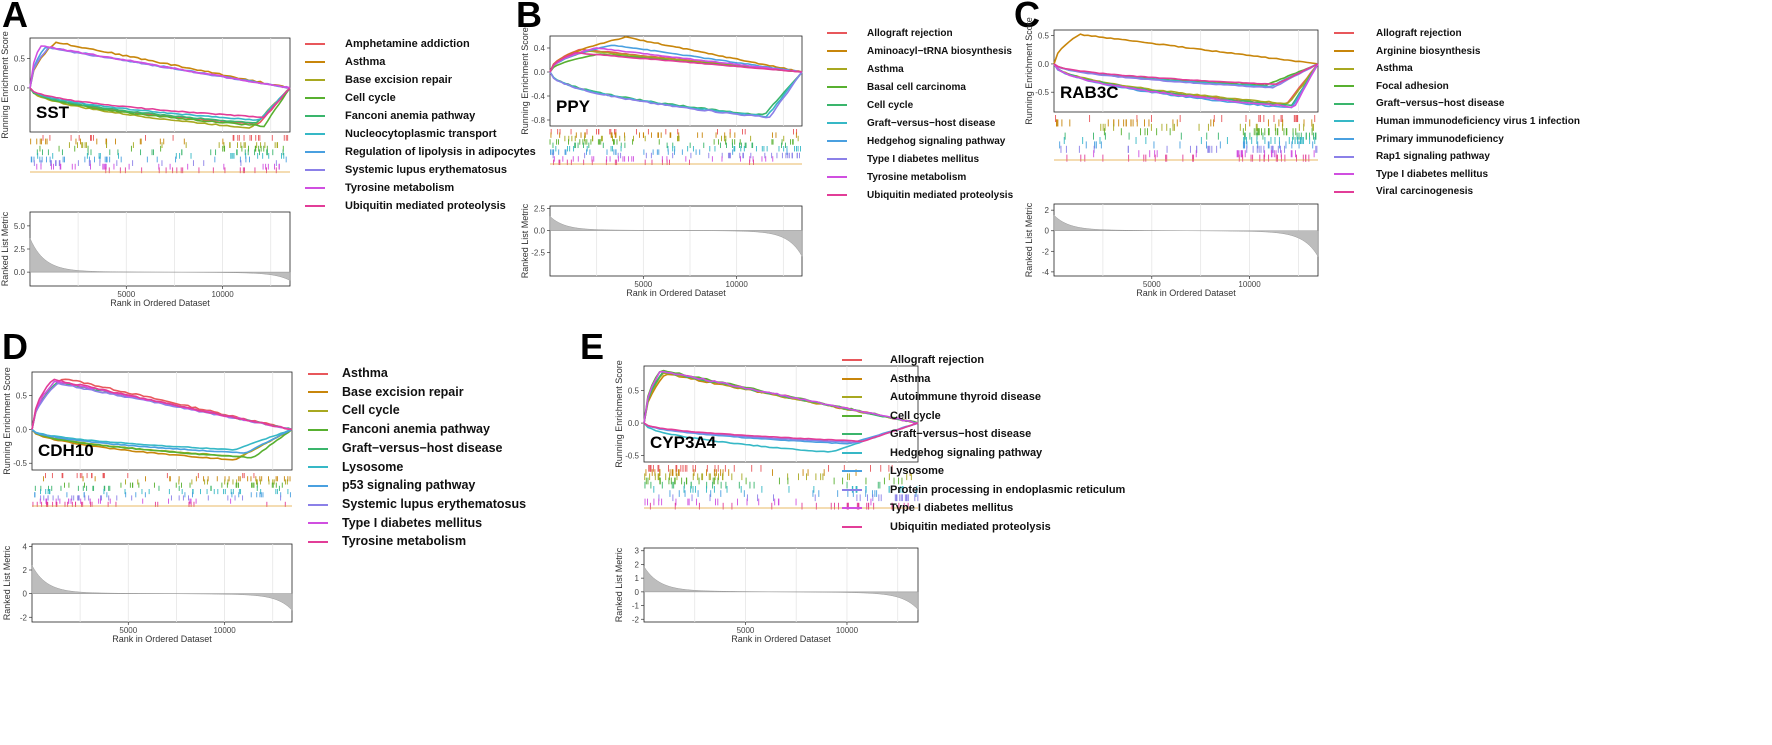 The image size is (1772, 745). Describe the element at coordinates (434, 503) in the screenshot. I see `legend-label: Systemic lupus erythematosus` at that location.